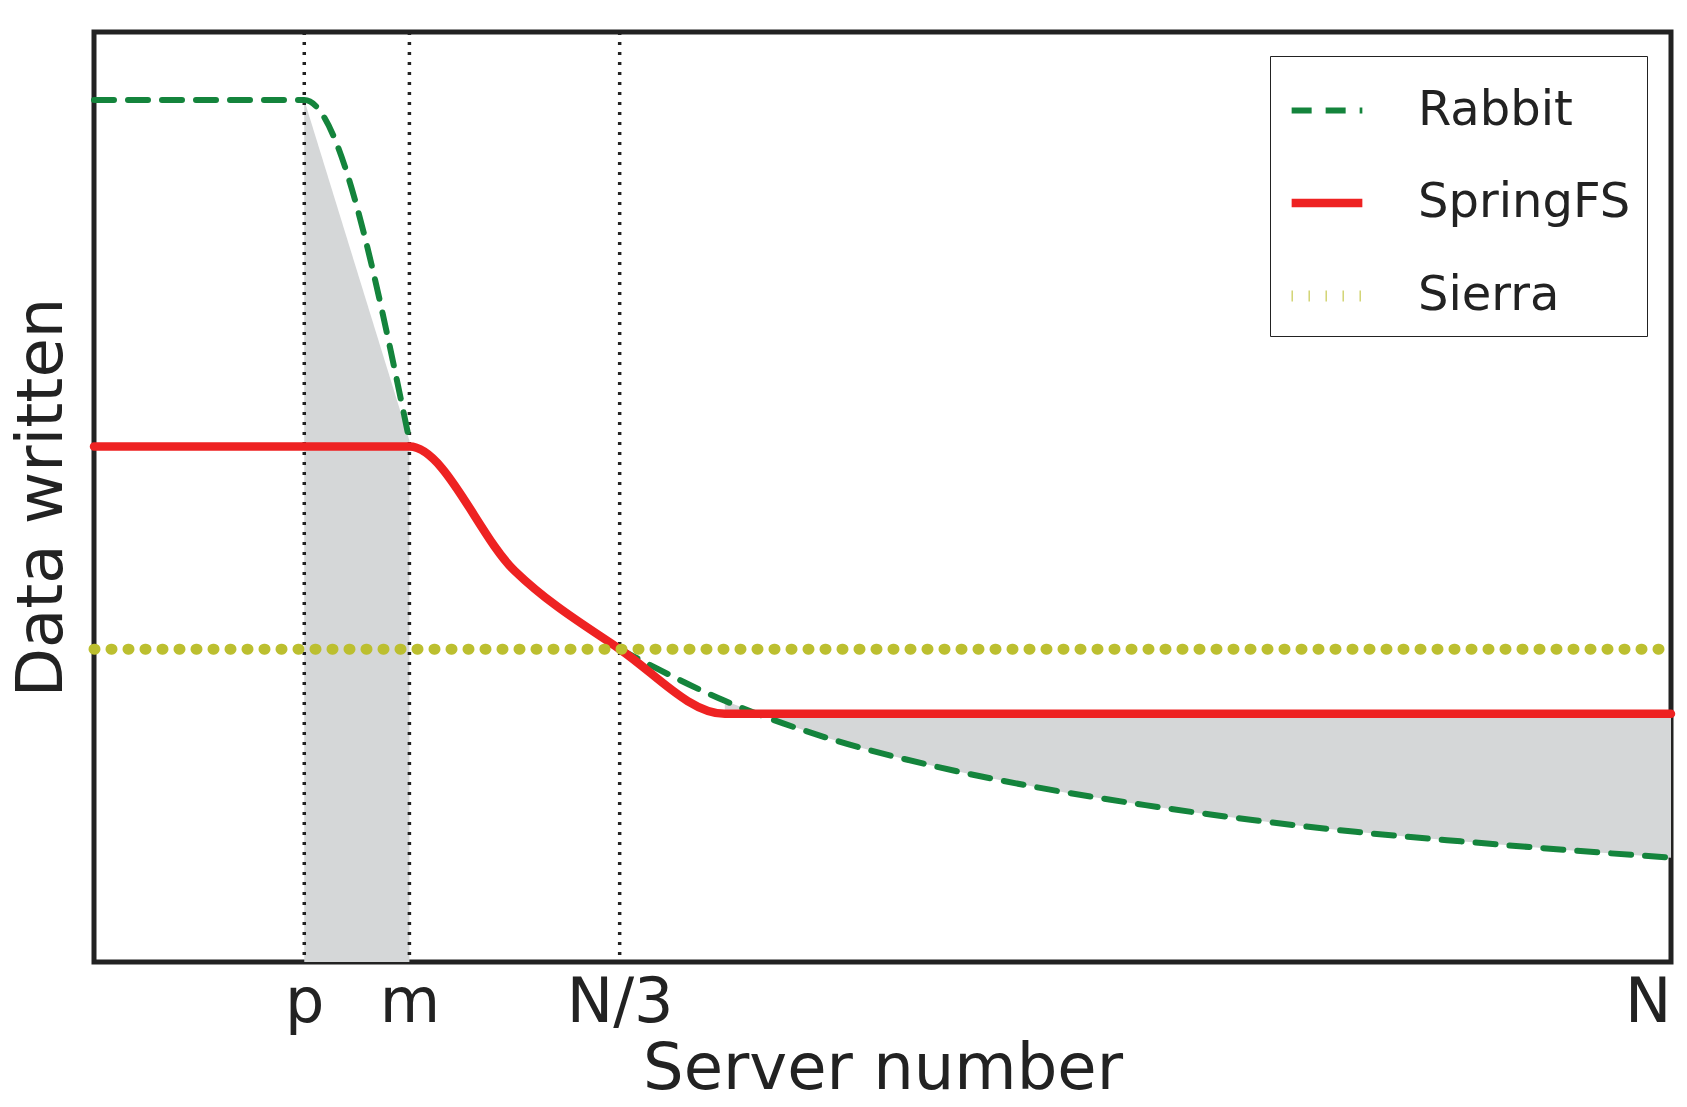 The width and height of the screenshot is (1687, 1107). Describe the element at coordinates (1489, 293) in the screenshot. I see `legend-label: Sierra` at that location.